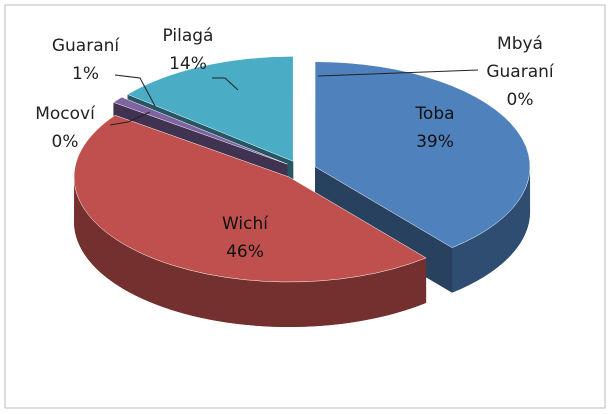 This screenshot has height=414, width=613. Describe the element at coordinates (65, 114) in the screenshot. I see `category-label: Mocoví` at that location.